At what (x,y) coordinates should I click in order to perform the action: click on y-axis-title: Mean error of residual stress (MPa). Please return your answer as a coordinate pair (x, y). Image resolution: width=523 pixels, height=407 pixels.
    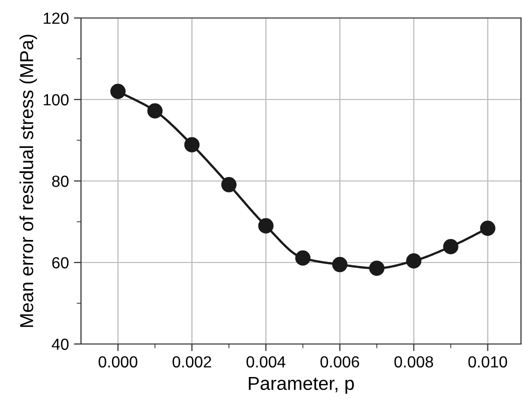
    Looking at the image, I should click on (28, 180).